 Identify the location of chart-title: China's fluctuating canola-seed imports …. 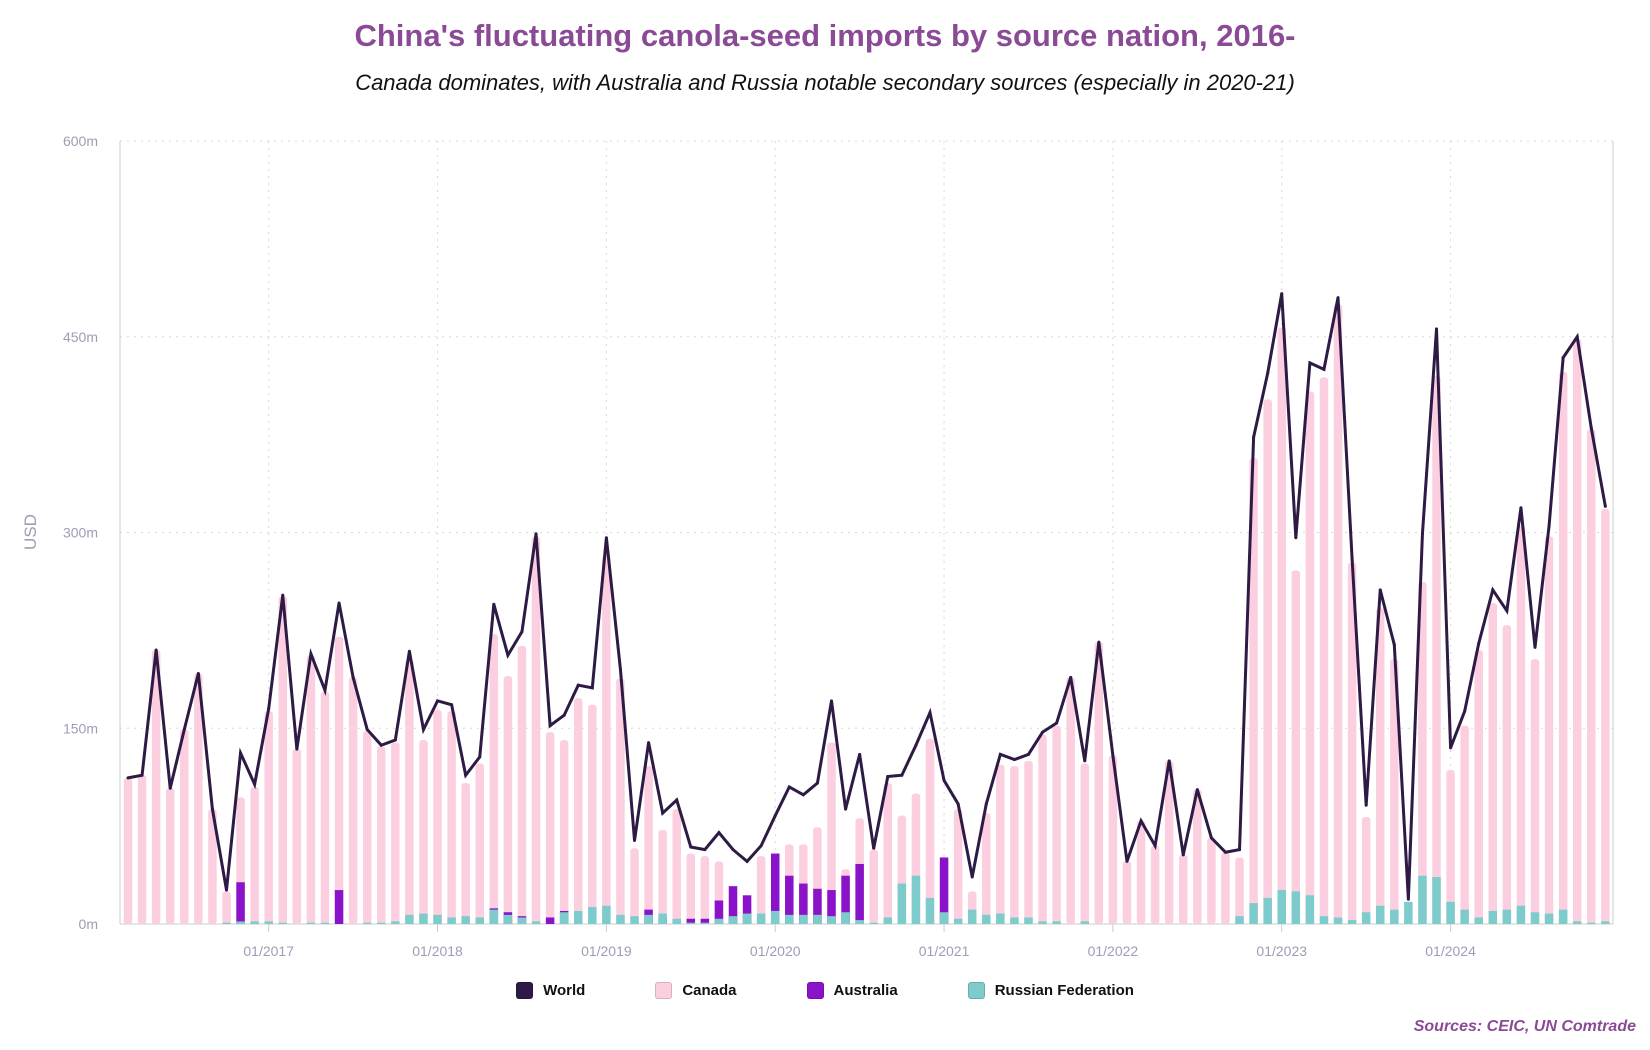
(825, 35).